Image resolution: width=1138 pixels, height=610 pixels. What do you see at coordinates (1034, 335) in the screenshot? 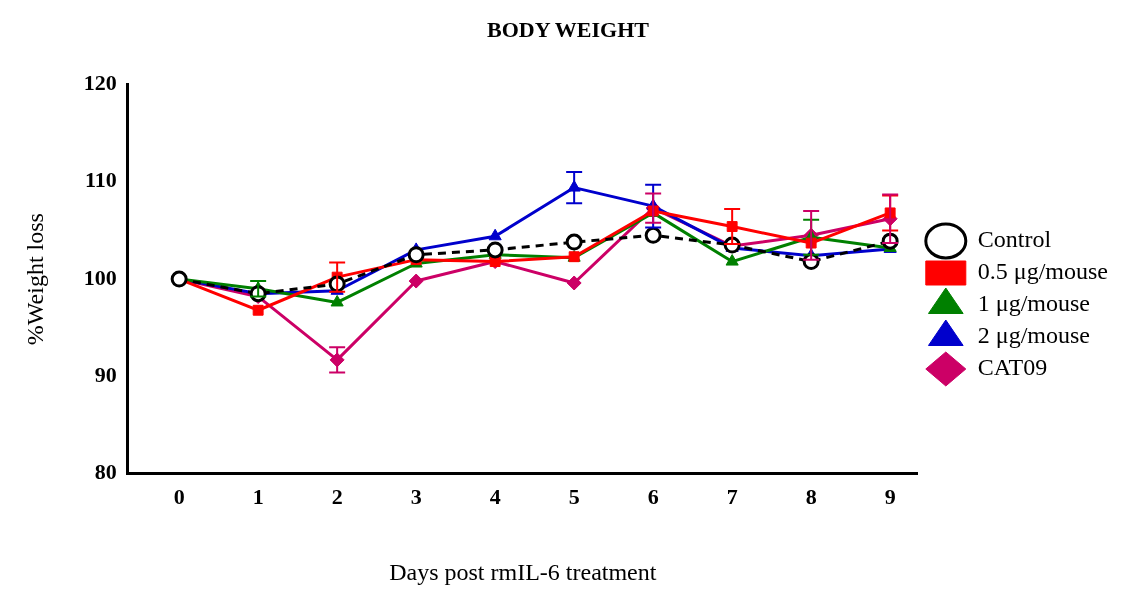
I see `legend-label: 2 μg/mouse` at bounding box center [1034, 335].